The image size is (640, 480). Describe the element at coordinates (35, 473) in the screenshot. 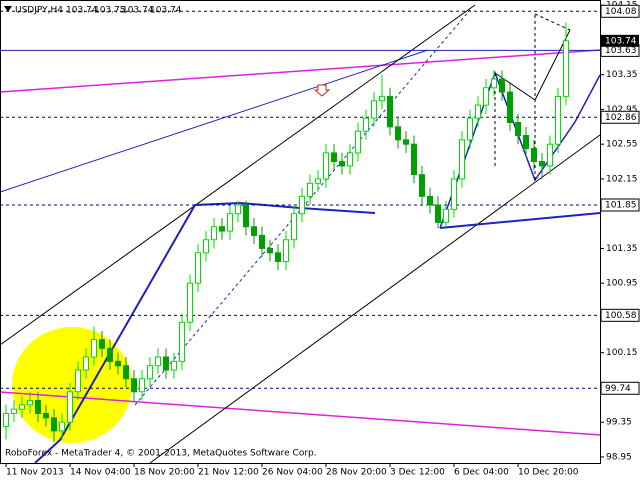

I see `x-tick-label: 11 Nov 2013` at that location.